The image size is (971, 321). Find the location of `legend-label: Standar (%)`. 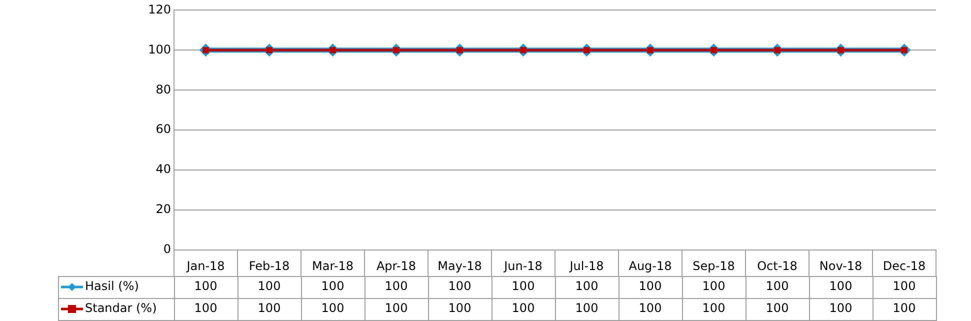

legend-label: Standar (%) is located at coordinates (121, 308).